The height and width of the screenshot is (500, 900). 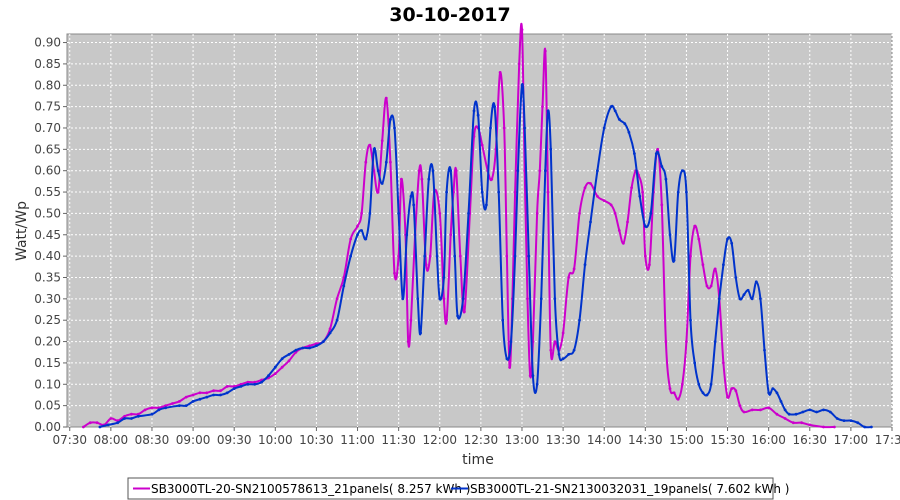 What do you see at coordinates (193, 440) in the screenshot?
I see `x-tick-label: 09:00` at bounding box center [193, 440].